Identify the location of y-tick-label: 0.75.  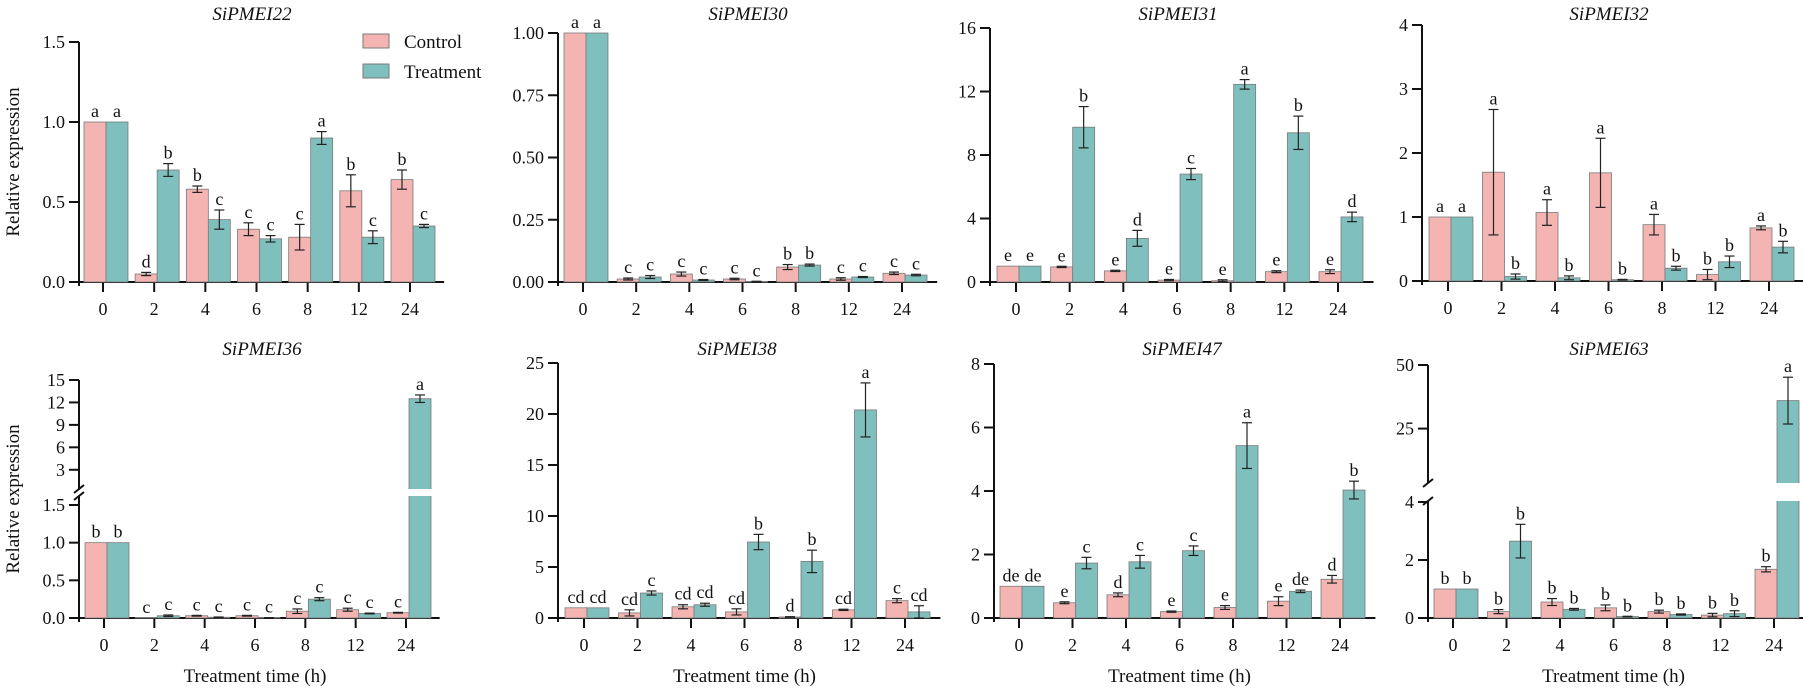
(529, 95).